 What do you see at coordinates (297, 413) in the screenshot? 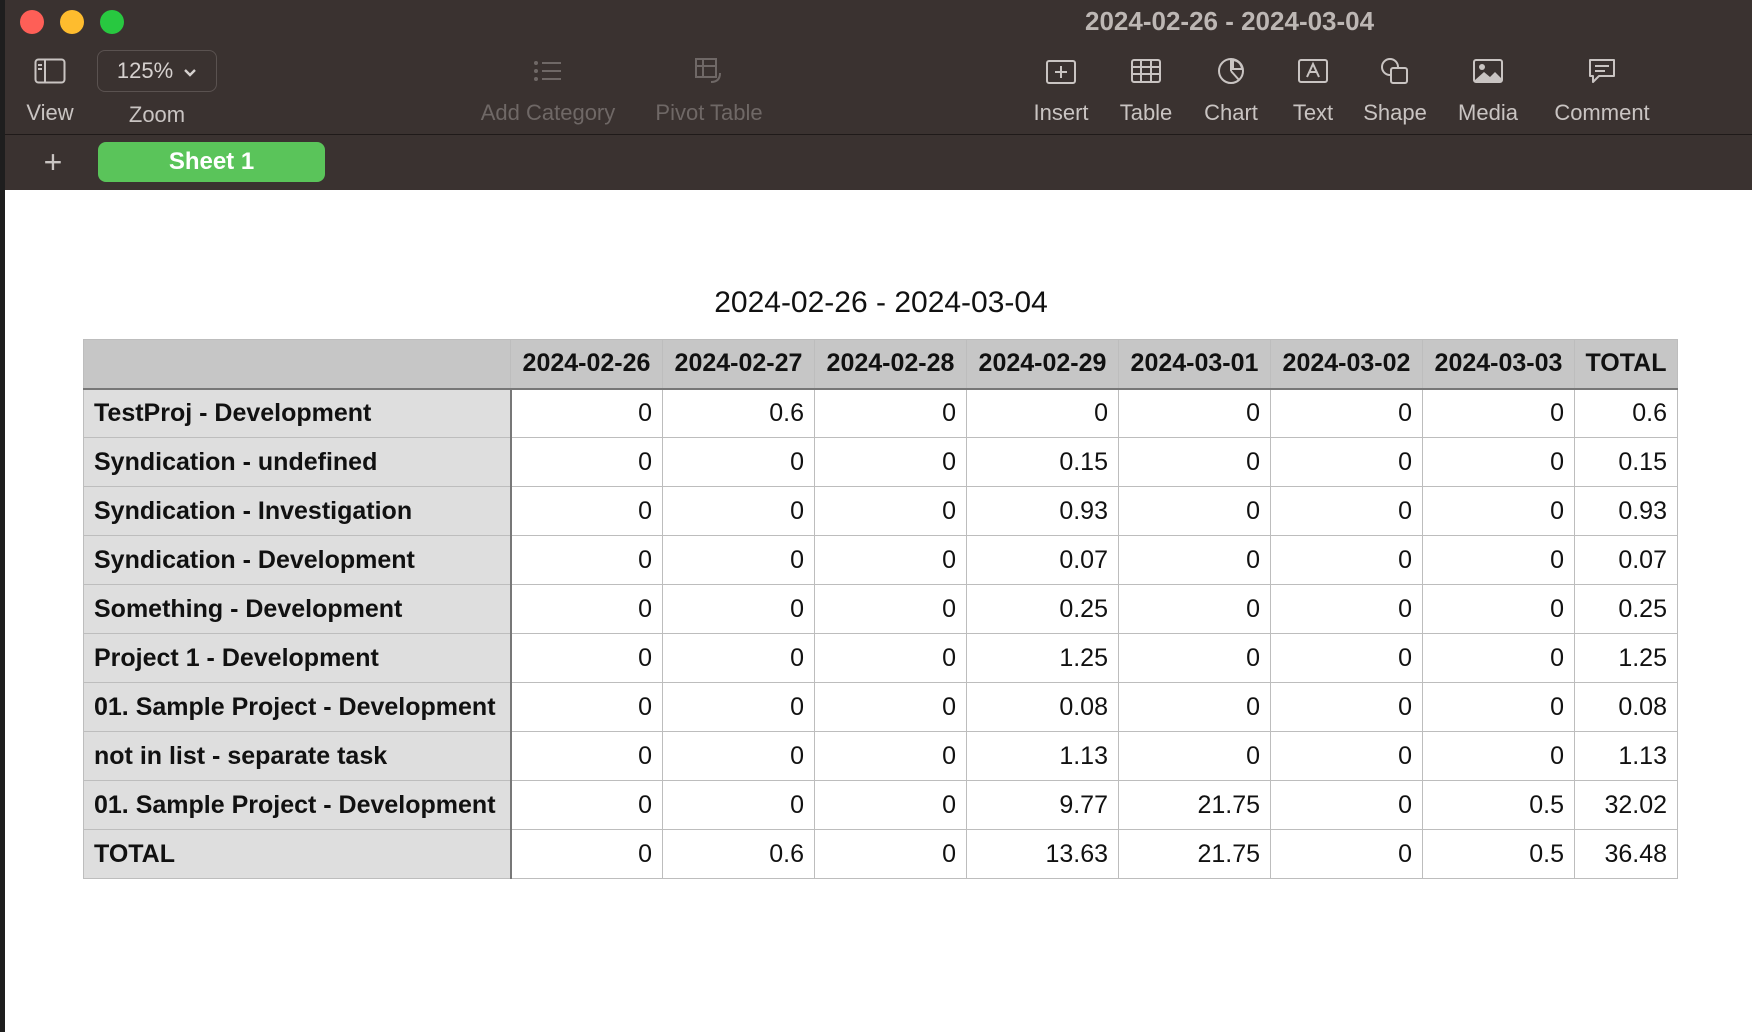
I see `row-header-cell: TestProj - Development` at bounding box center [297, 413].